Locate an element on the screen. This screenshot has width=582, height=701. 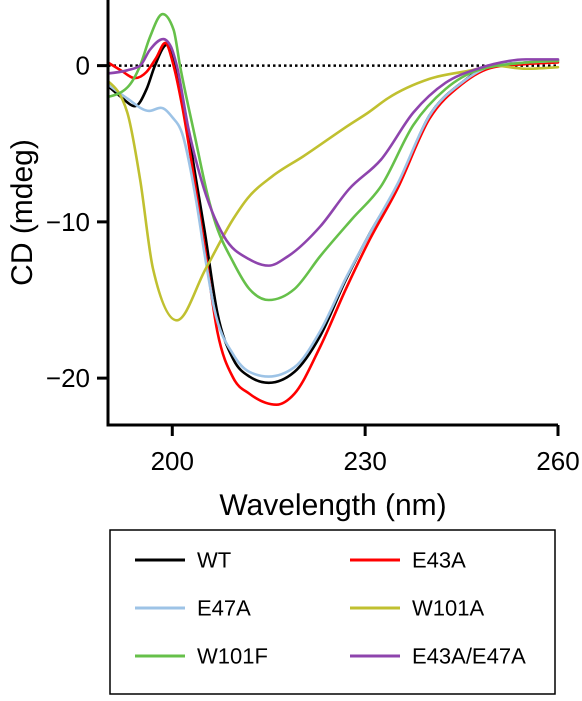
legend-label: W101A is located at coordinates (448, 608).